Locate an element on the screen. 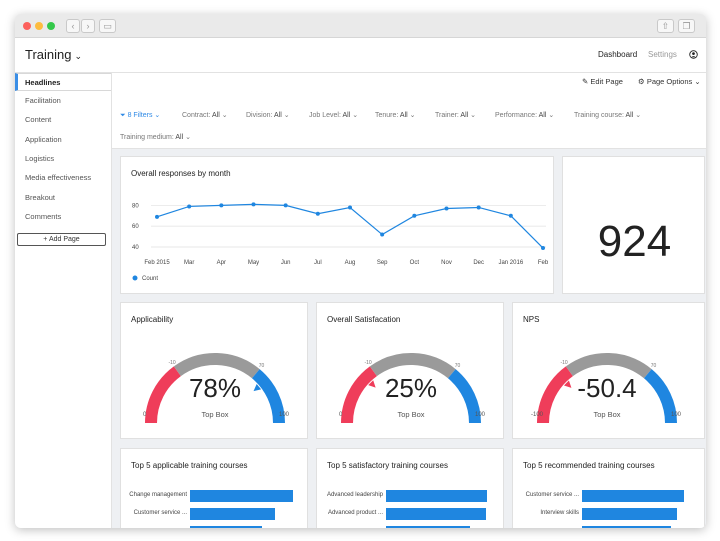  app-title-text: Training is located at coordinates (48, 54).